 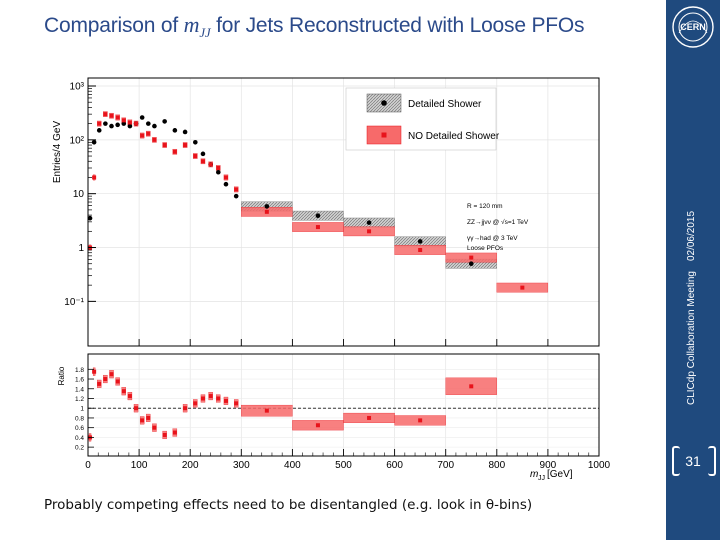 What do you see at coordinates (79, 380) in the screenshot?
I see `ratio-ytick-label-7: 1.6` at bounding box center [79, 380].